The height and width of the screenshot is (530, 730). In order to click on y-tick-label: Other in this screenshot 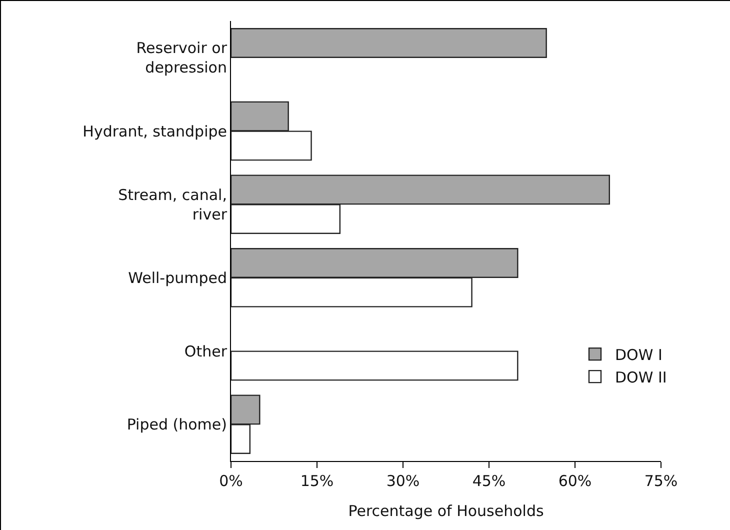, I will do `click(206, 351)`.